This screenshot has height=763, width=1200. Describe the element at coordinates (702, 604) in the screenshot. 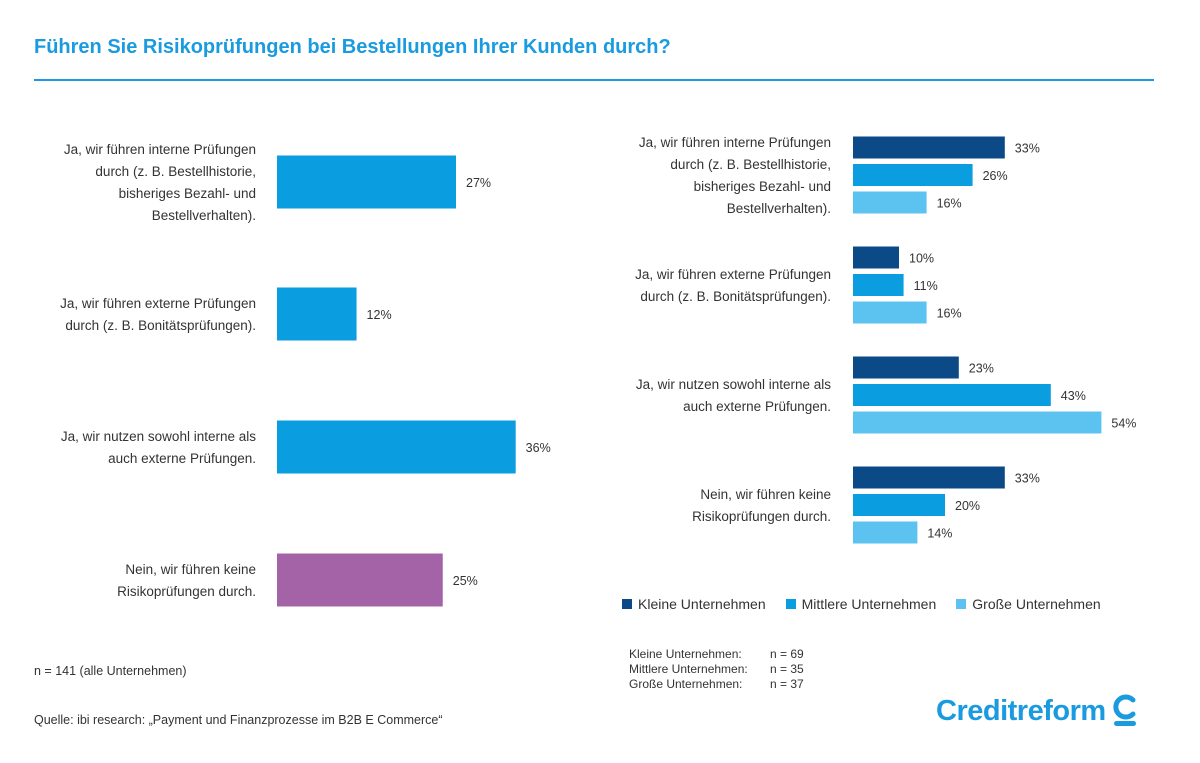

I see `legend-label: Kleine Unternehmen` at that location.